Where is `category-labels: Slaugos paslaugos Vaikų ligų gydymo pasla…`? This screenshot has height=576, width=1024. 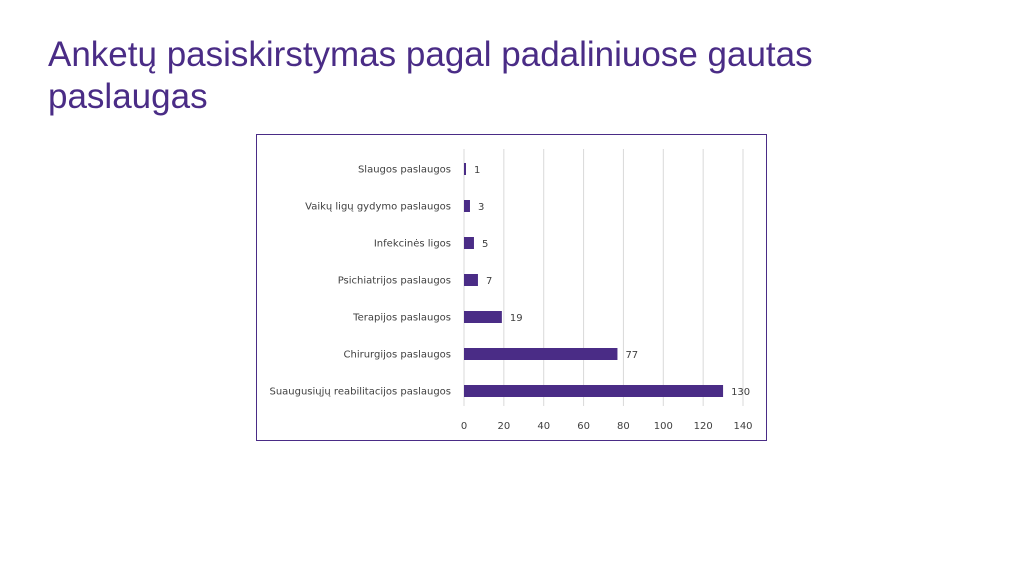
category-labels: Slaugos paslaugos Vaikų ligų gydymo pasla… is located at coordinates (360, 281).